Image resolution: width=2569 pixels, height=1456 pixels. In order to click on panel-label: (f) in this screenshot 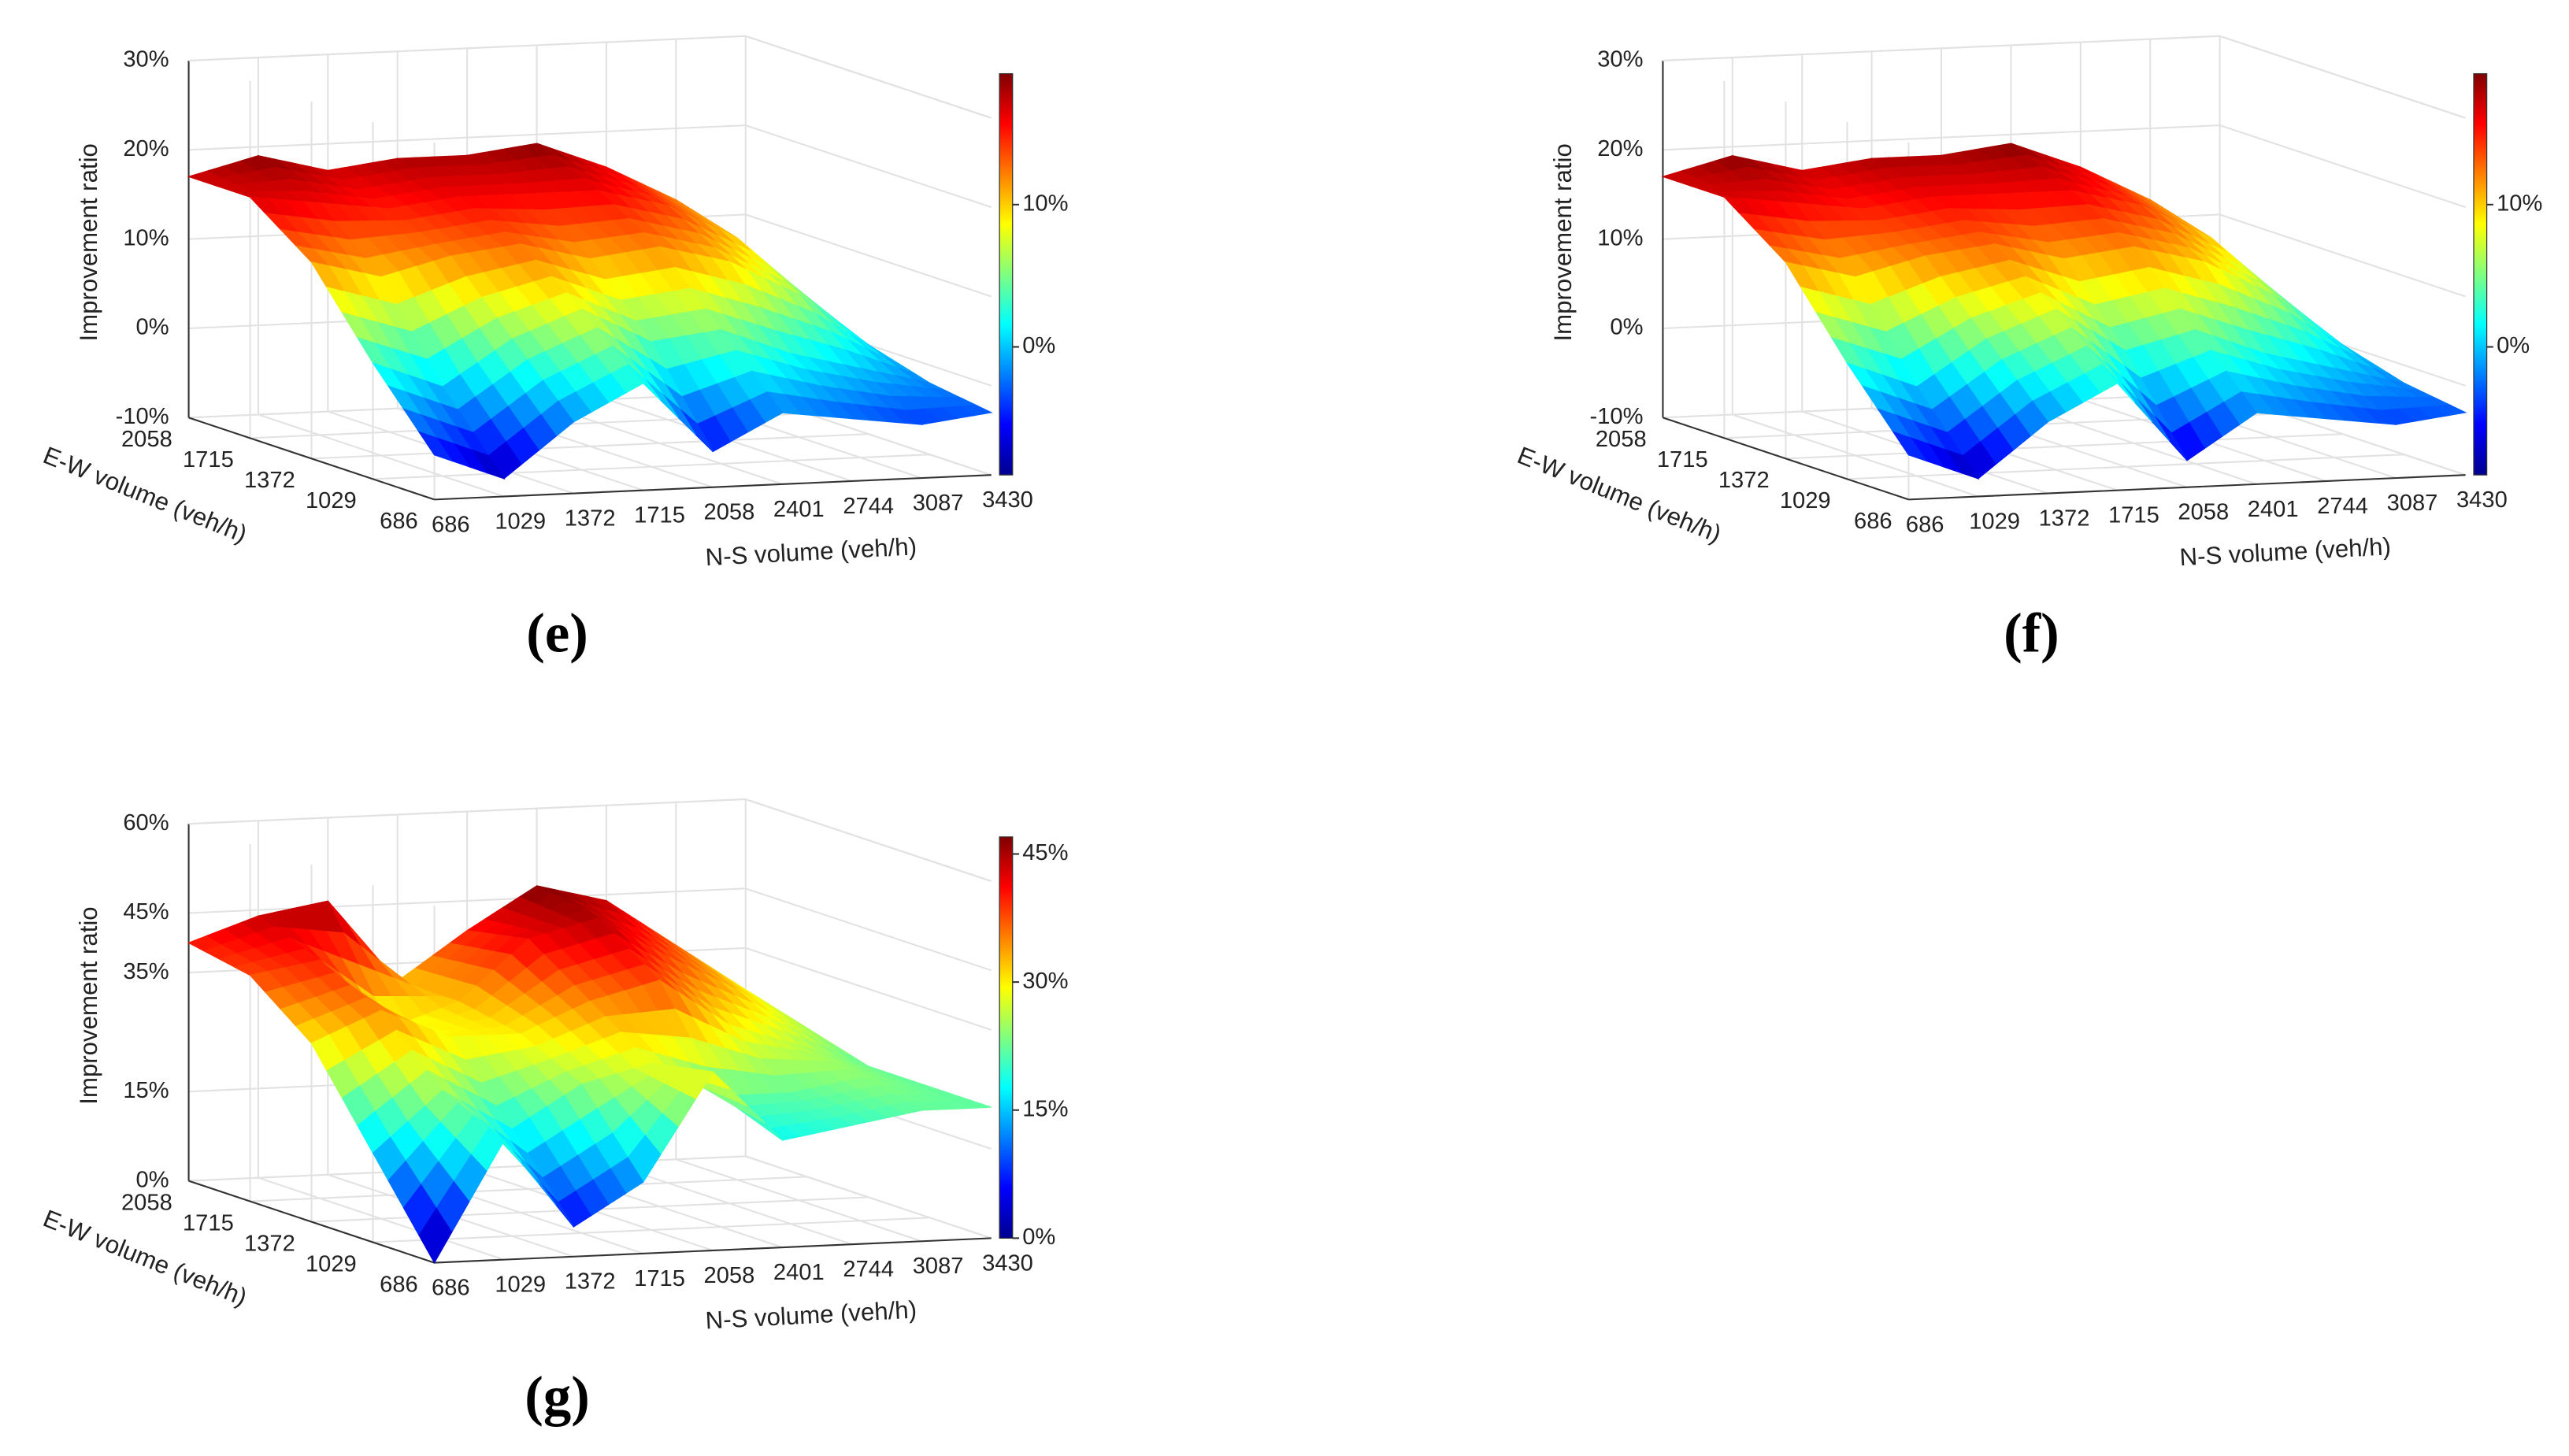, I will do `click(2032, 633)`.